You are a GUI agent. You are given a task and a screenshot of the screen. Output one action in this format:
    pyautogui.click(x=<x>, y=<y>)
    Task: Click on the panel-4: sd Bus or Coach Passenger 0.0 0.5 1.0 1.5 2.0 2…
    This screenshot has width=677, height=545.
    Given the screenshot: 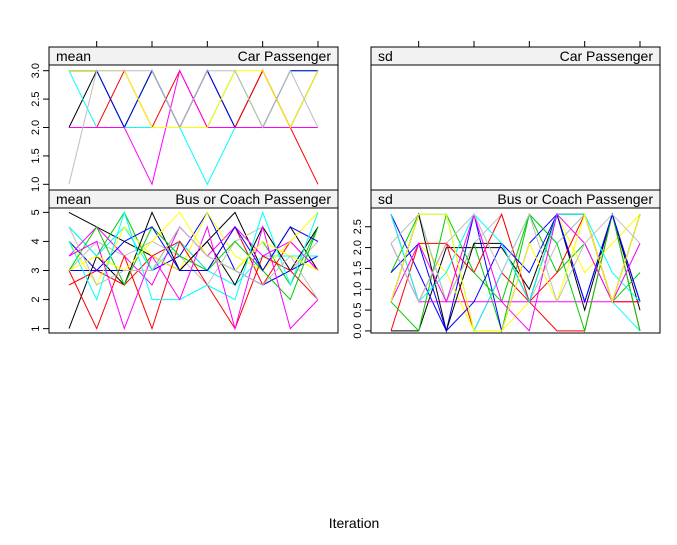 What is the action you would take?
    pyautogui.click(x=506, y=264)
    